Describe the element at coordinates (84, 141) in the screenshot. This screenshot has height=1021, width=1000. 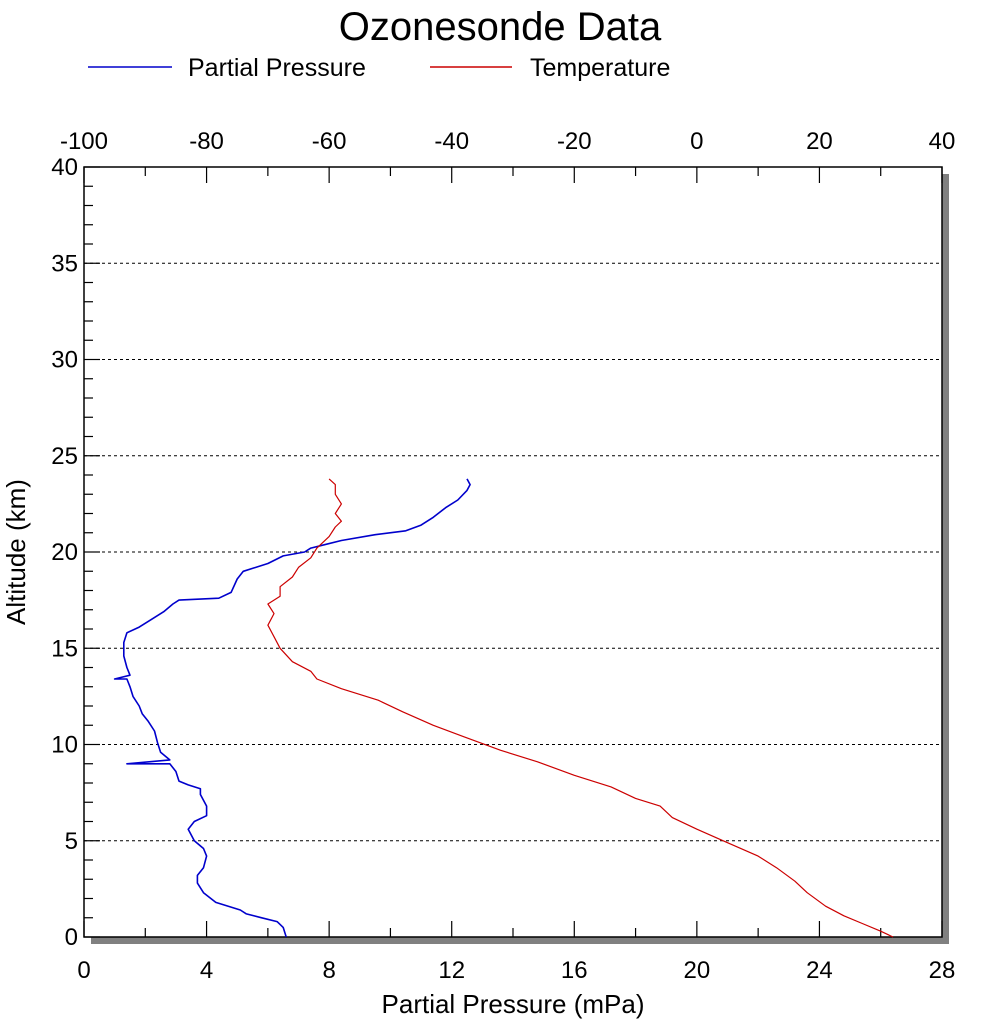
I see `x-top-tick-label: -100` at that location.